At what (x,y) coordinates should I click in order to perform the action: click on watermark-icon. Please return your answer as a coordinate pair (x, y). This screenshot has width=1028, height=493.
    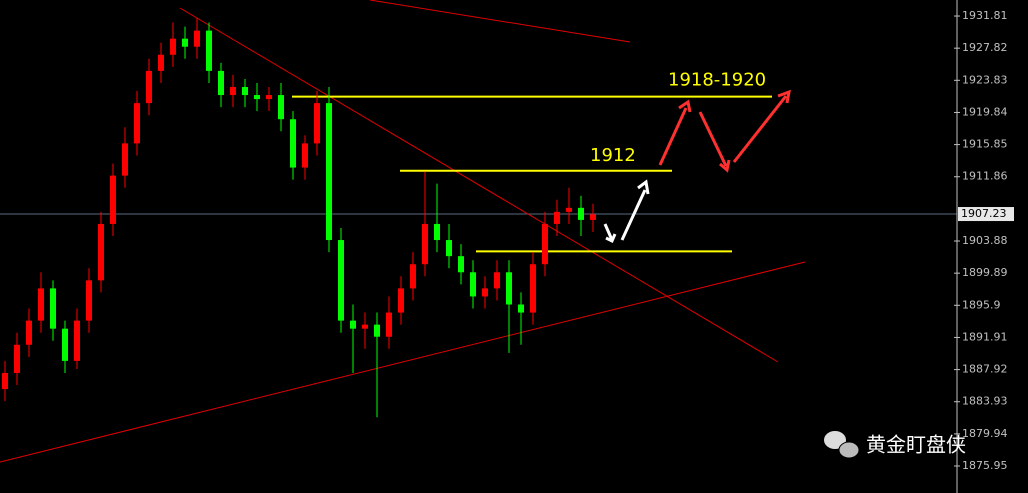
    Looking at the image, I should click on (842, 445).